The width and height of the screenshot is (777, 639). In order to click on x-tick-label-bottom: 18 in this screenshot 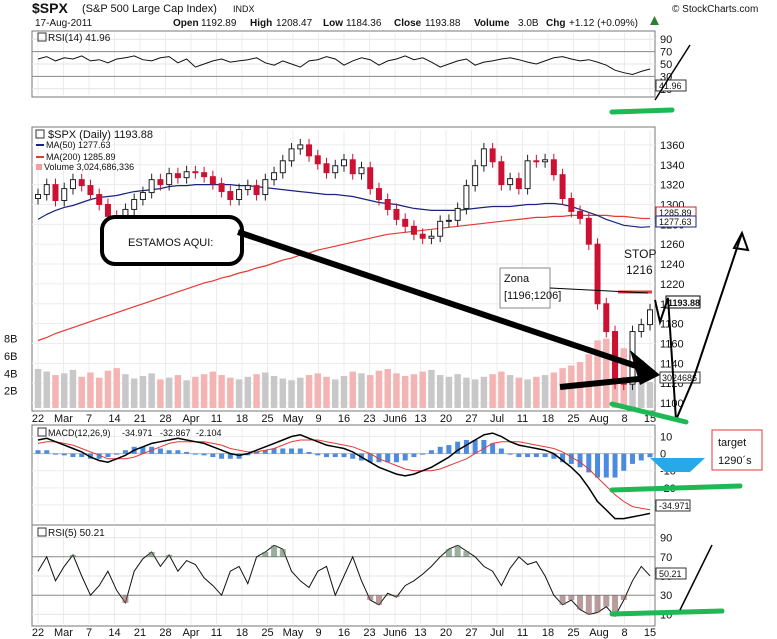, I will do `click(242, 633)`.